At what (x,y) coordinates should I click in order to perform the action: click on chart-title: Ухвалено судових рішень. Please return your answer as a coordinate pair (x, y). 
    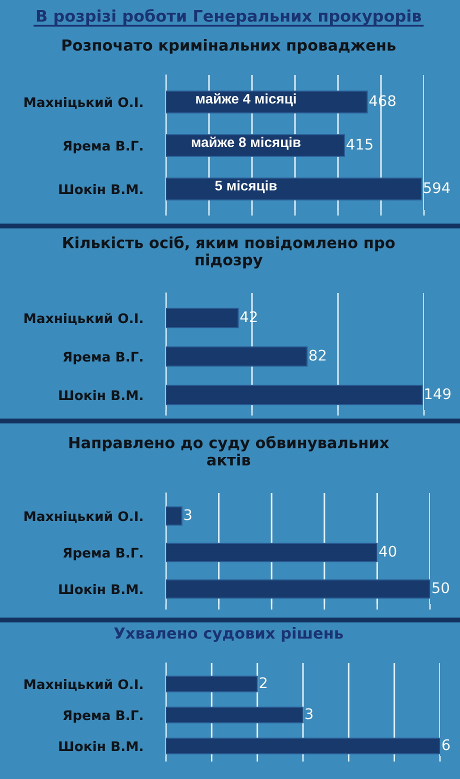
    Looking at the image, I should click on (228, 634).